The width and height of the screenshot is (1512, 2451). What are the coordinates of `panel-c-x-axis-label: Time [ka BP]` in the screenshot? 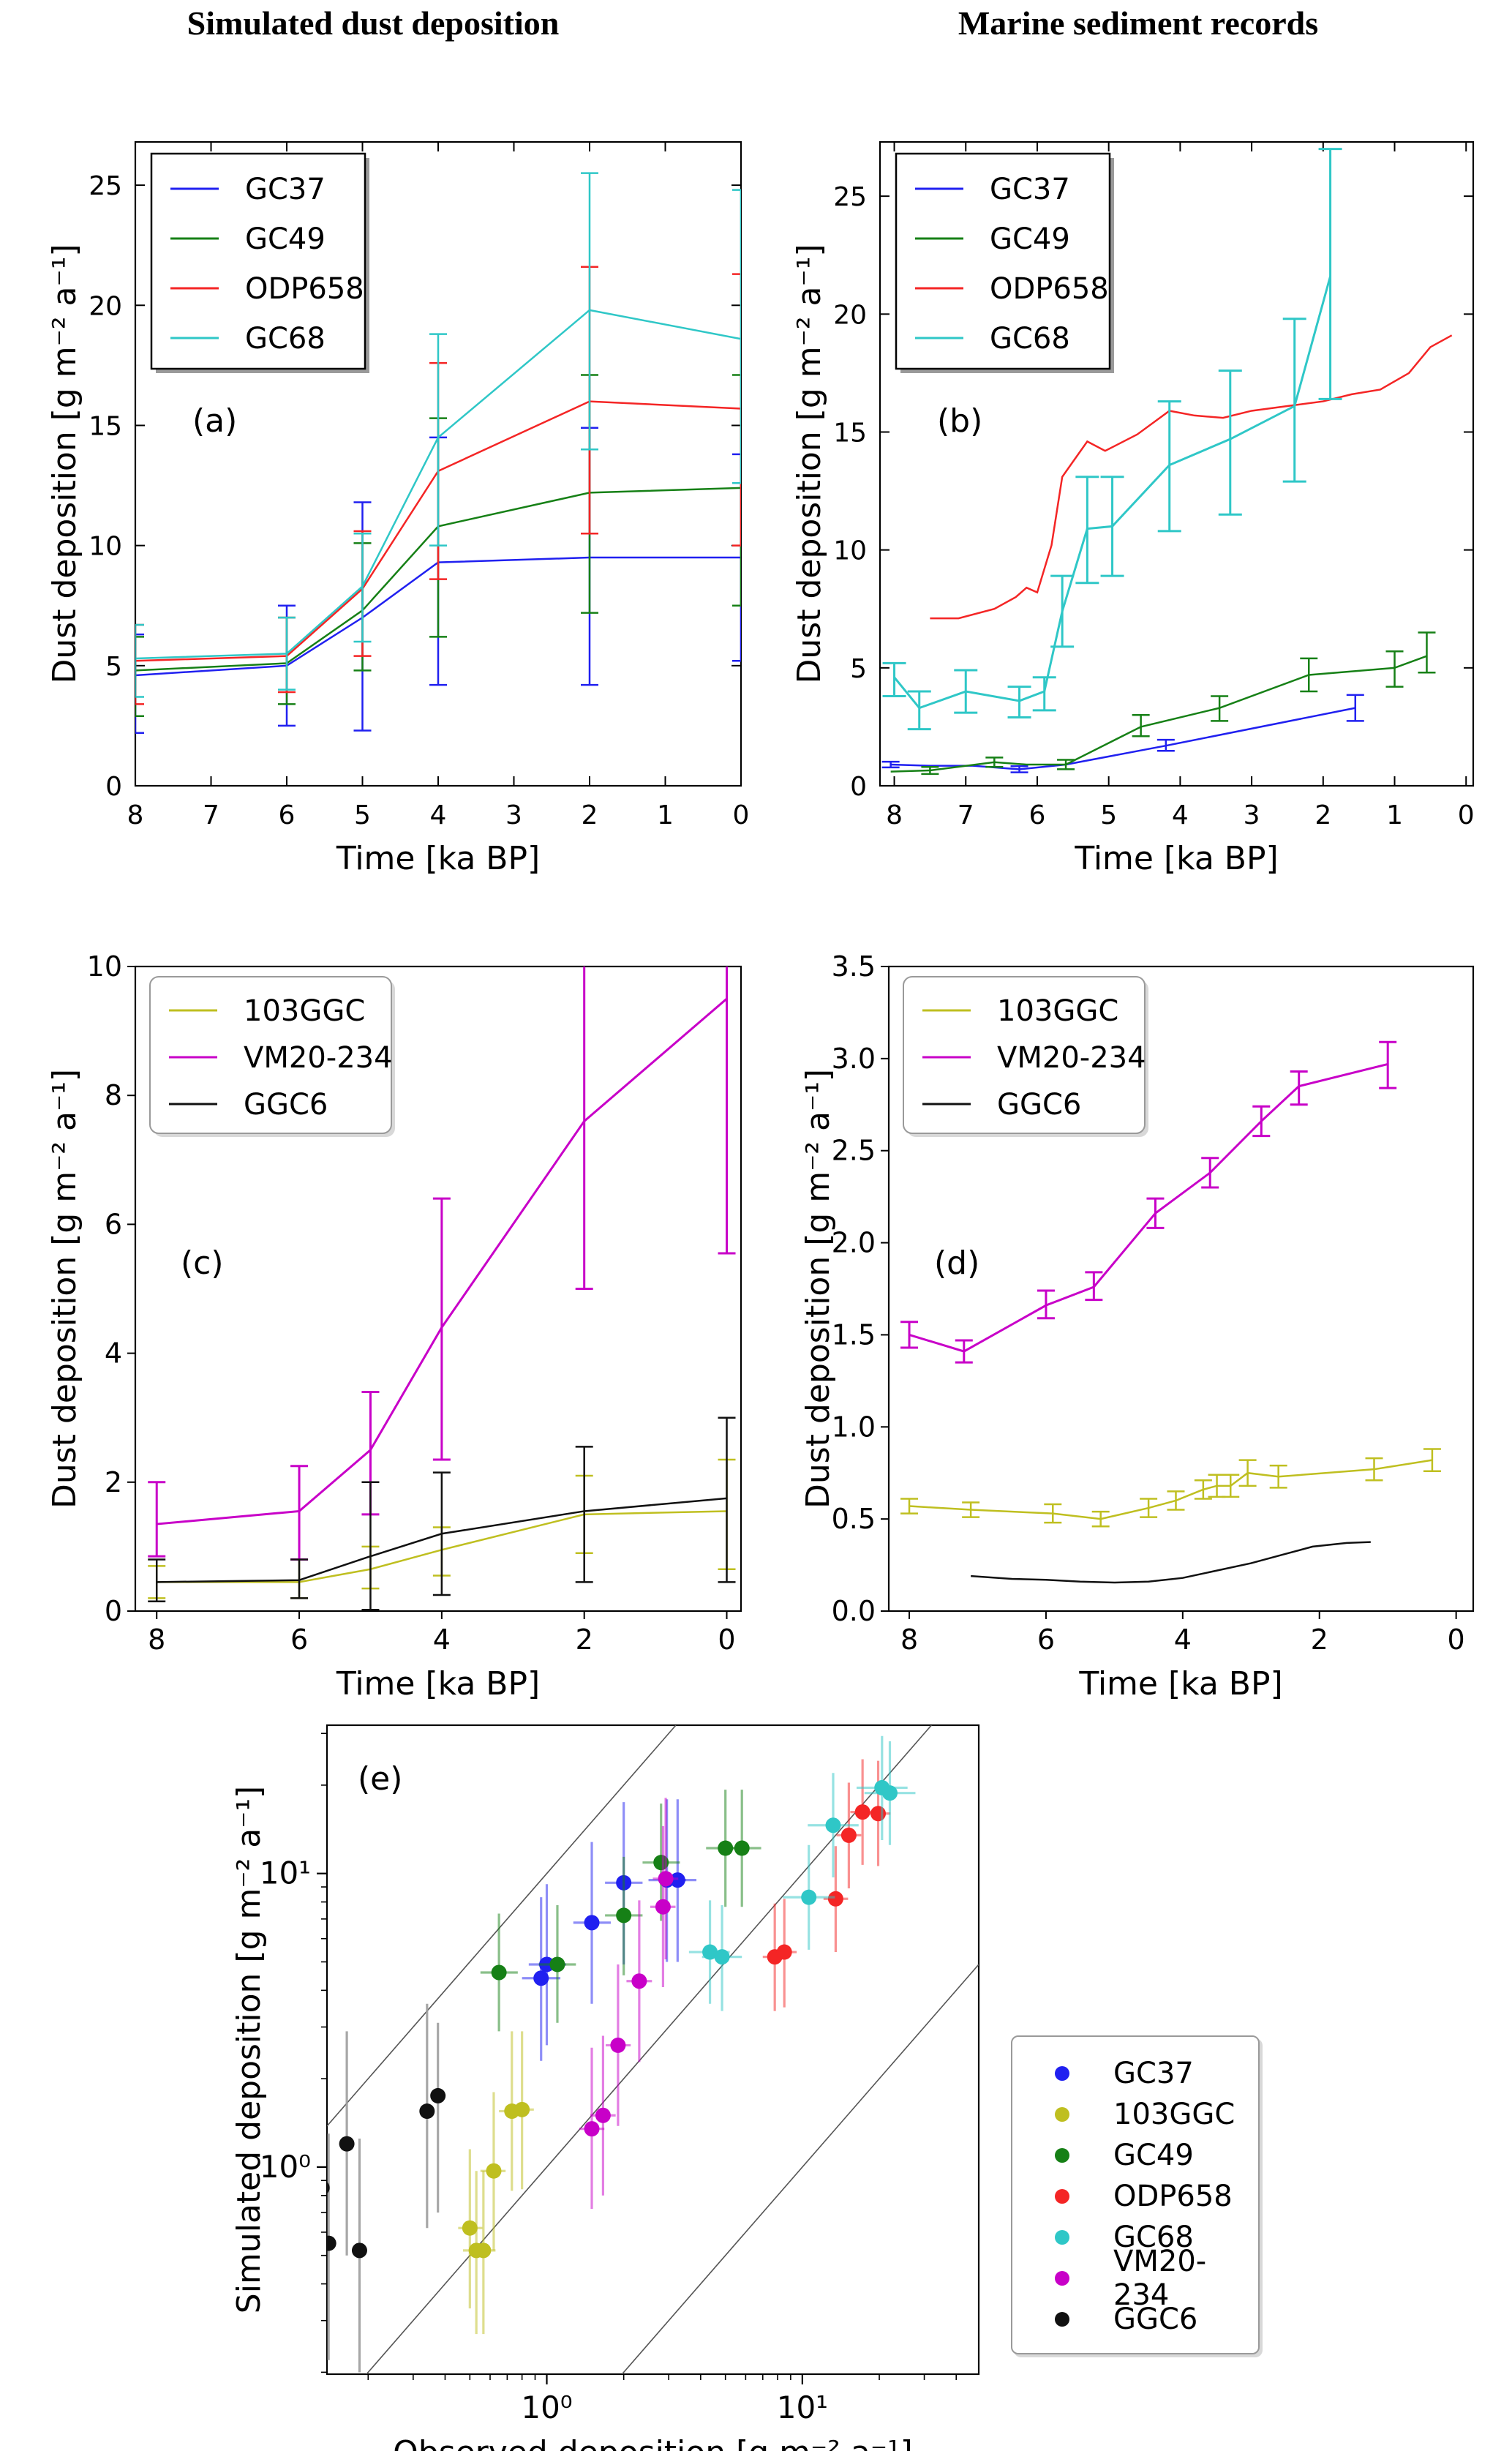 It's located at (438, 1684).